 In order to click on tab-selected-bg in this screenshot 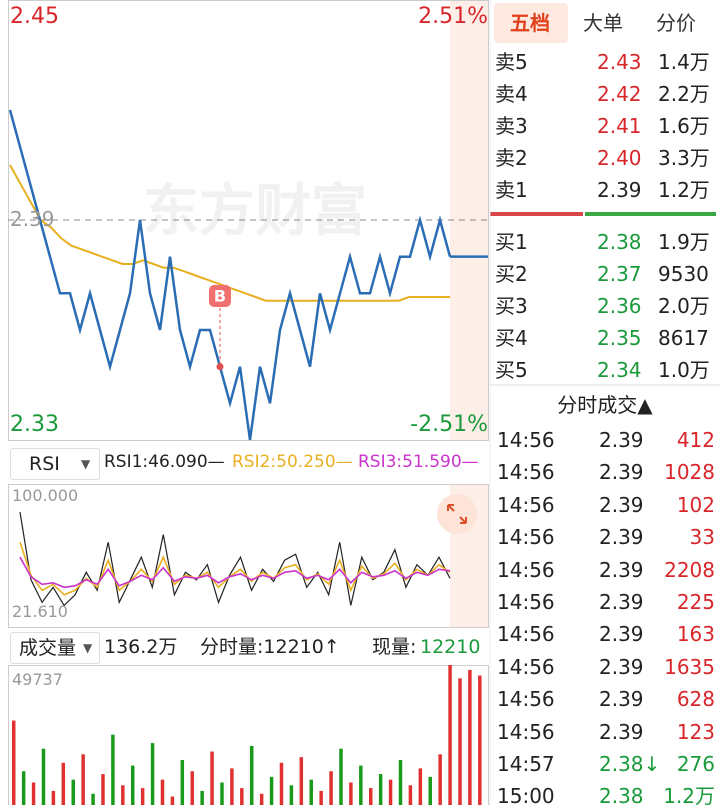, I will do `click(531, 23)`.